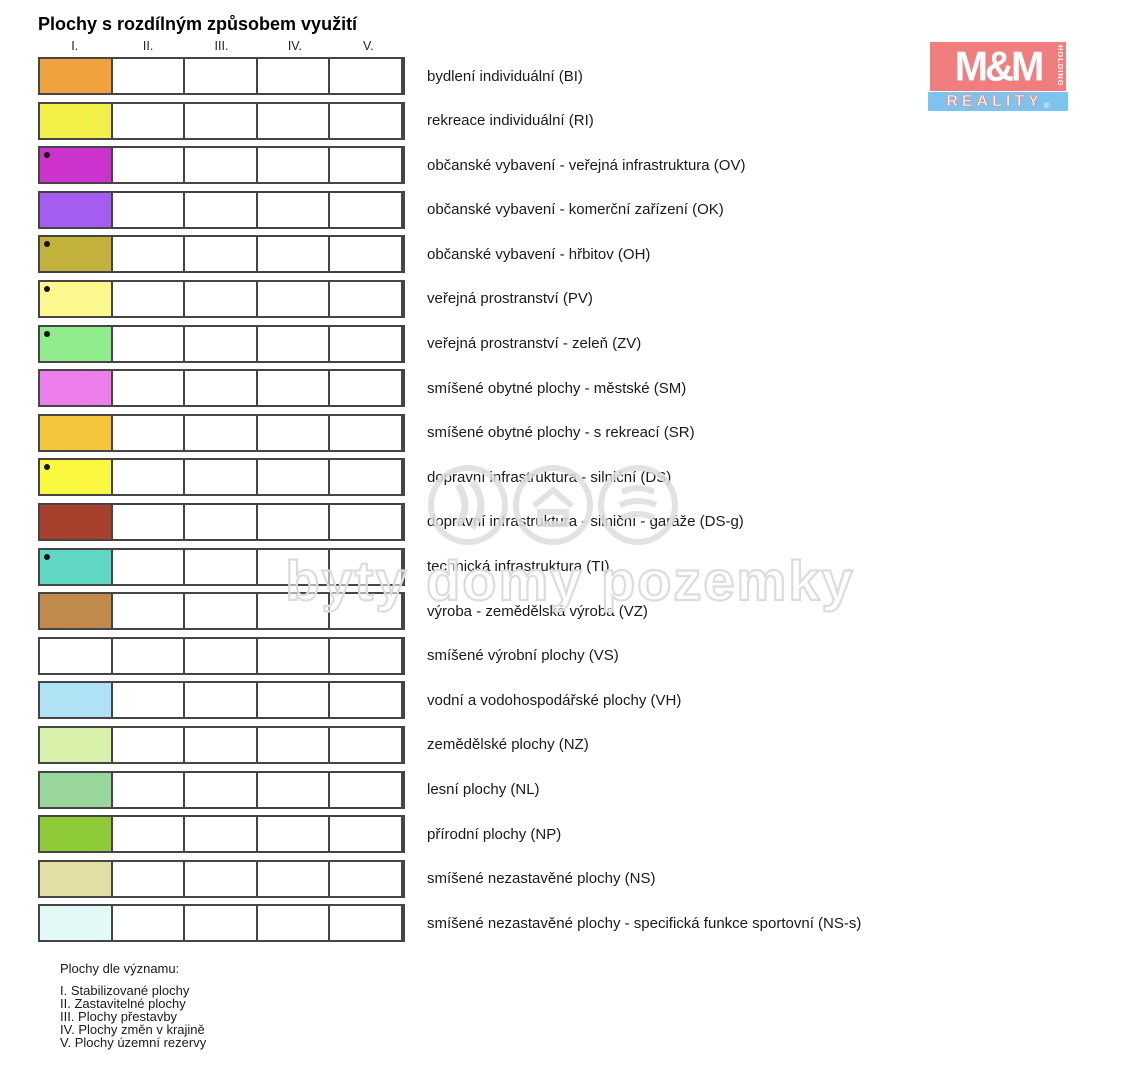  I want to click on column-header-1: I., so click(75, 46).